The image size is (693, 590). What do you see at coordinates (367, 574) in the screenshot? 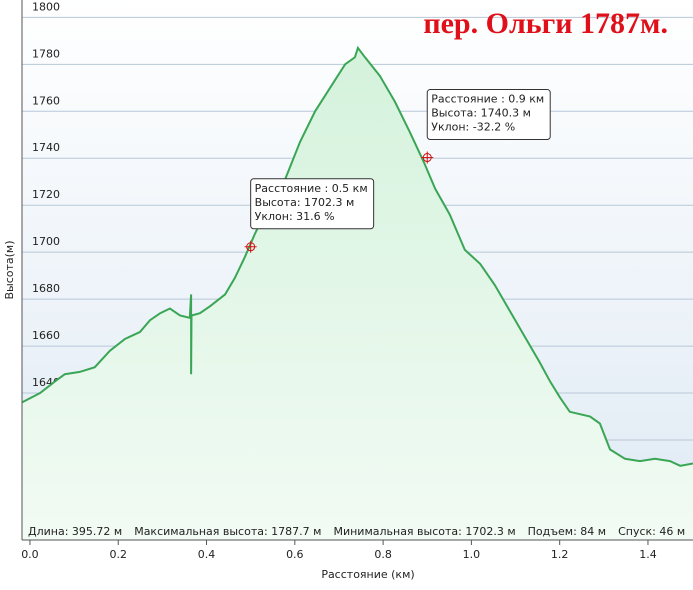
I see `x-axis-label: Расстояние (км)` at bounding box center [367, 574].